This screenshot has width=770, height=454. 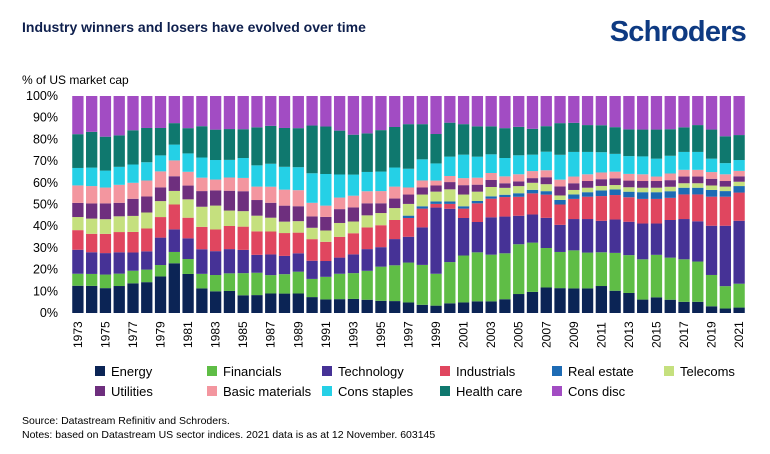 What do you see at coordinates (161, 334) in the screenshot?
I see `x-tick-label: 1979` at bounding box center [161, 334].